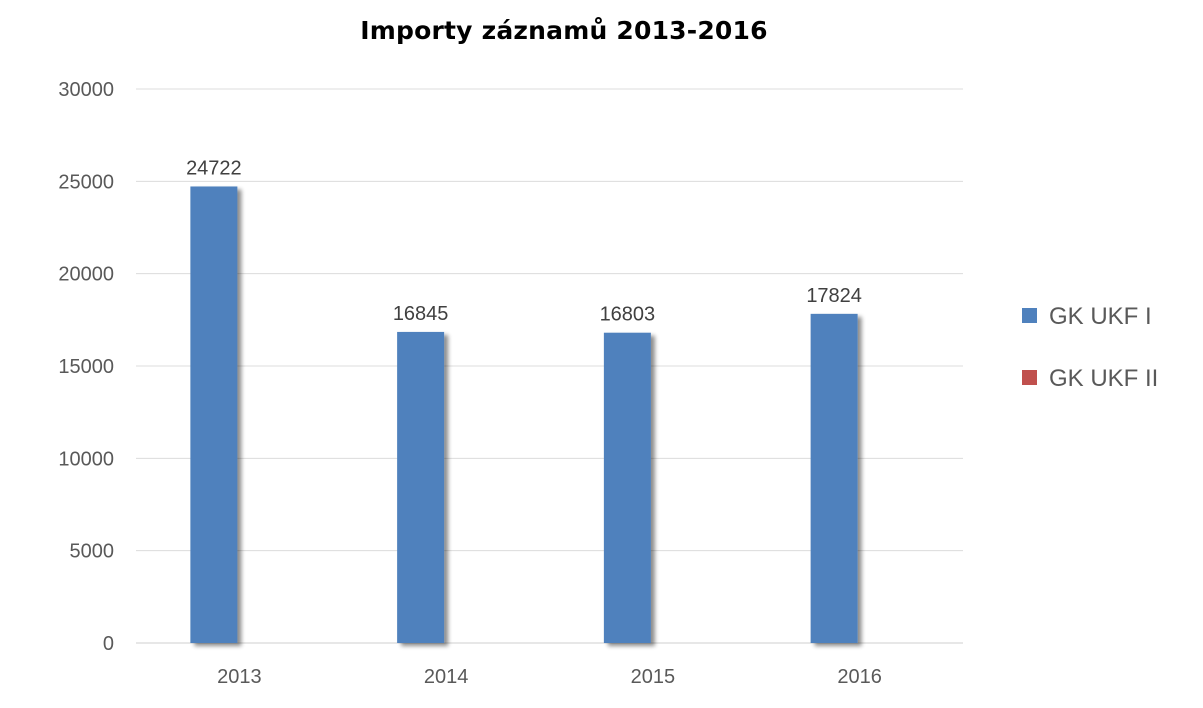 The image size is (1203, 708). Describe the element at coordinates (86, 459) in the screenshot. I see `y-tick-label: 10000` at that location.